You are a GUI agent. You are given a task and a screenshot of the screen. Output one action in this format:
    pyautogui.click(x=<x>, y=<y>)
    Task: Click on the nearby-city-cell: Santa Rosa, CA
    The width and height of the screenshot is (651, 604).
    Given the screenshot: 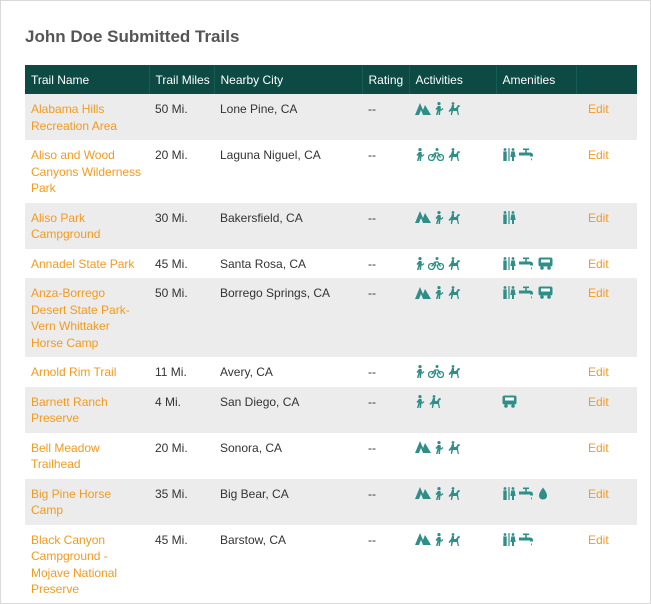 What is the action you would take?
    pyautogui.click(x=288, y=264)
    